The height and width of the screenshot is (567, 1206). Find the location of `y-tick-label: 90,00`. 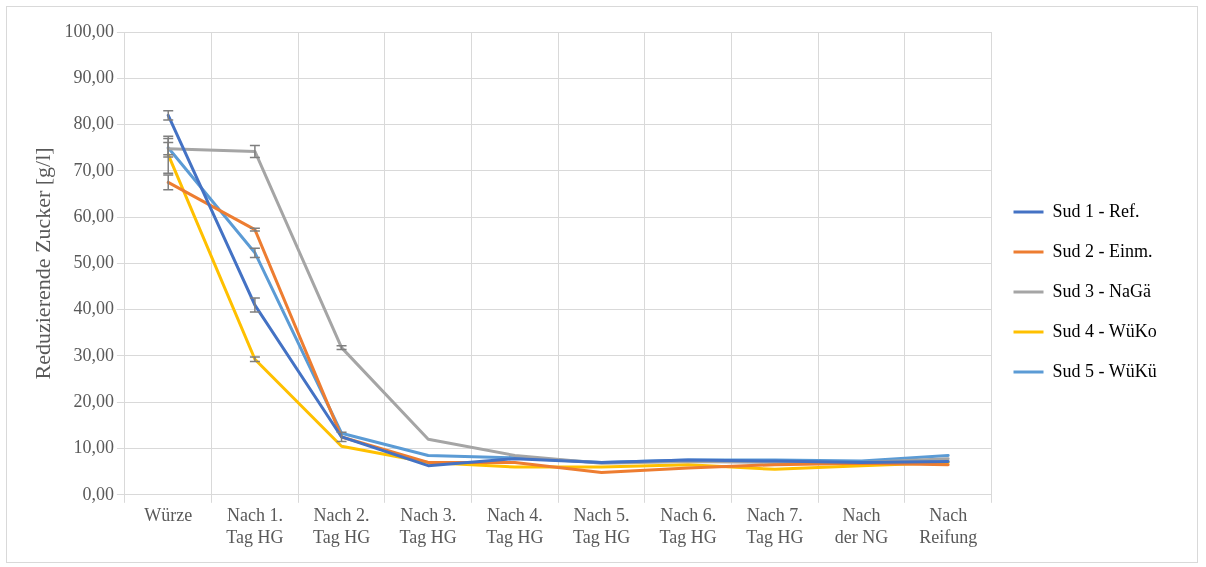

y-tick-label: 90,00 is located at coordinates (93, 77).